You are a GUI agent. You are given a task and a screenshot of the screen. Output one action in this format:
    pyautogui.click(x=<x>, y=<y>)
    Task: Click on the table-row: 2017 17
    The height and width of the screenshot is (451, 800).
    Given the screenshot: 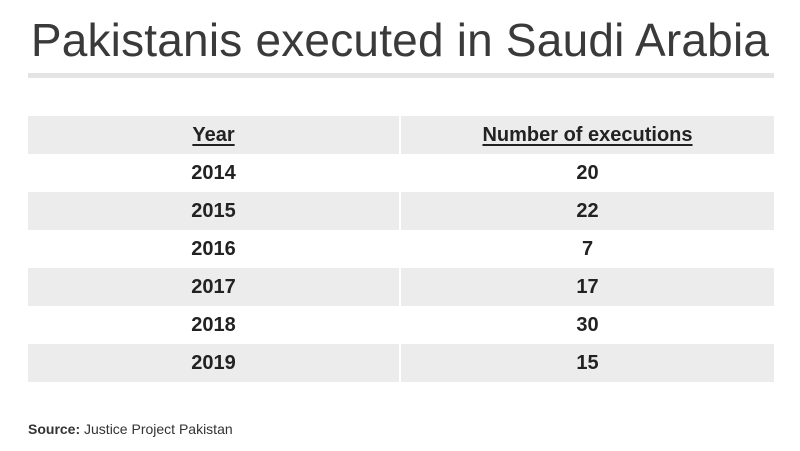 What is the action you would take?
    pyautogui.click(x=401, y=287)
    